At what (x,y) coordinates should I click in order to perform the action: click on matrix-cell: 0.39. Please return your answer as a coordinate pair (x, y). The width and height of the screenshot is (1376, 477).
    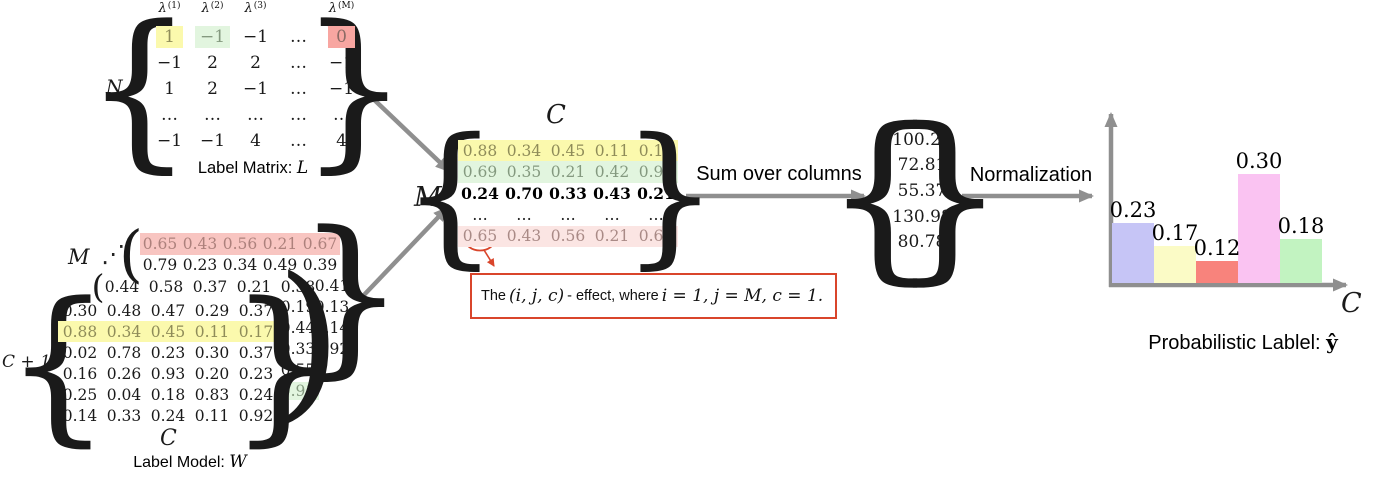
    Looking at the image, I should click on (320, 265).